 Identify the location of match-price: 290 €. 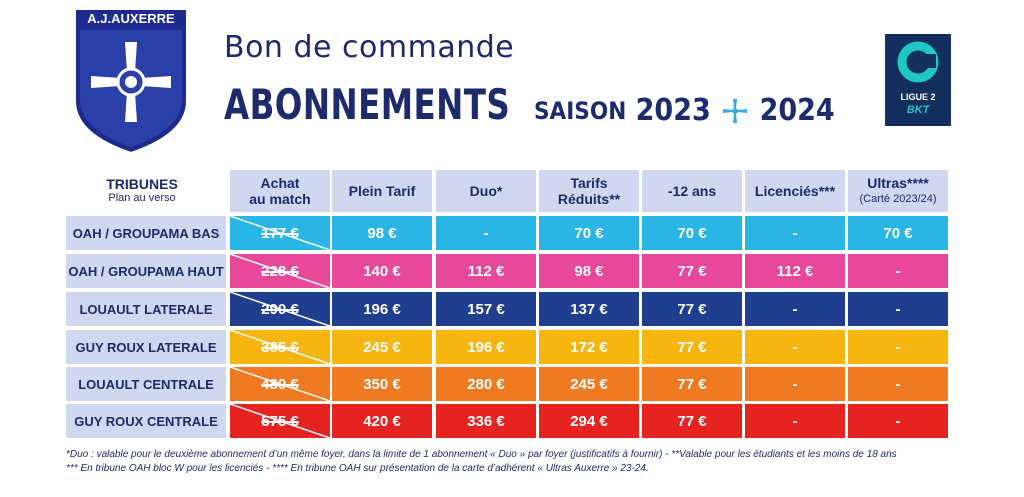
(280, 309).